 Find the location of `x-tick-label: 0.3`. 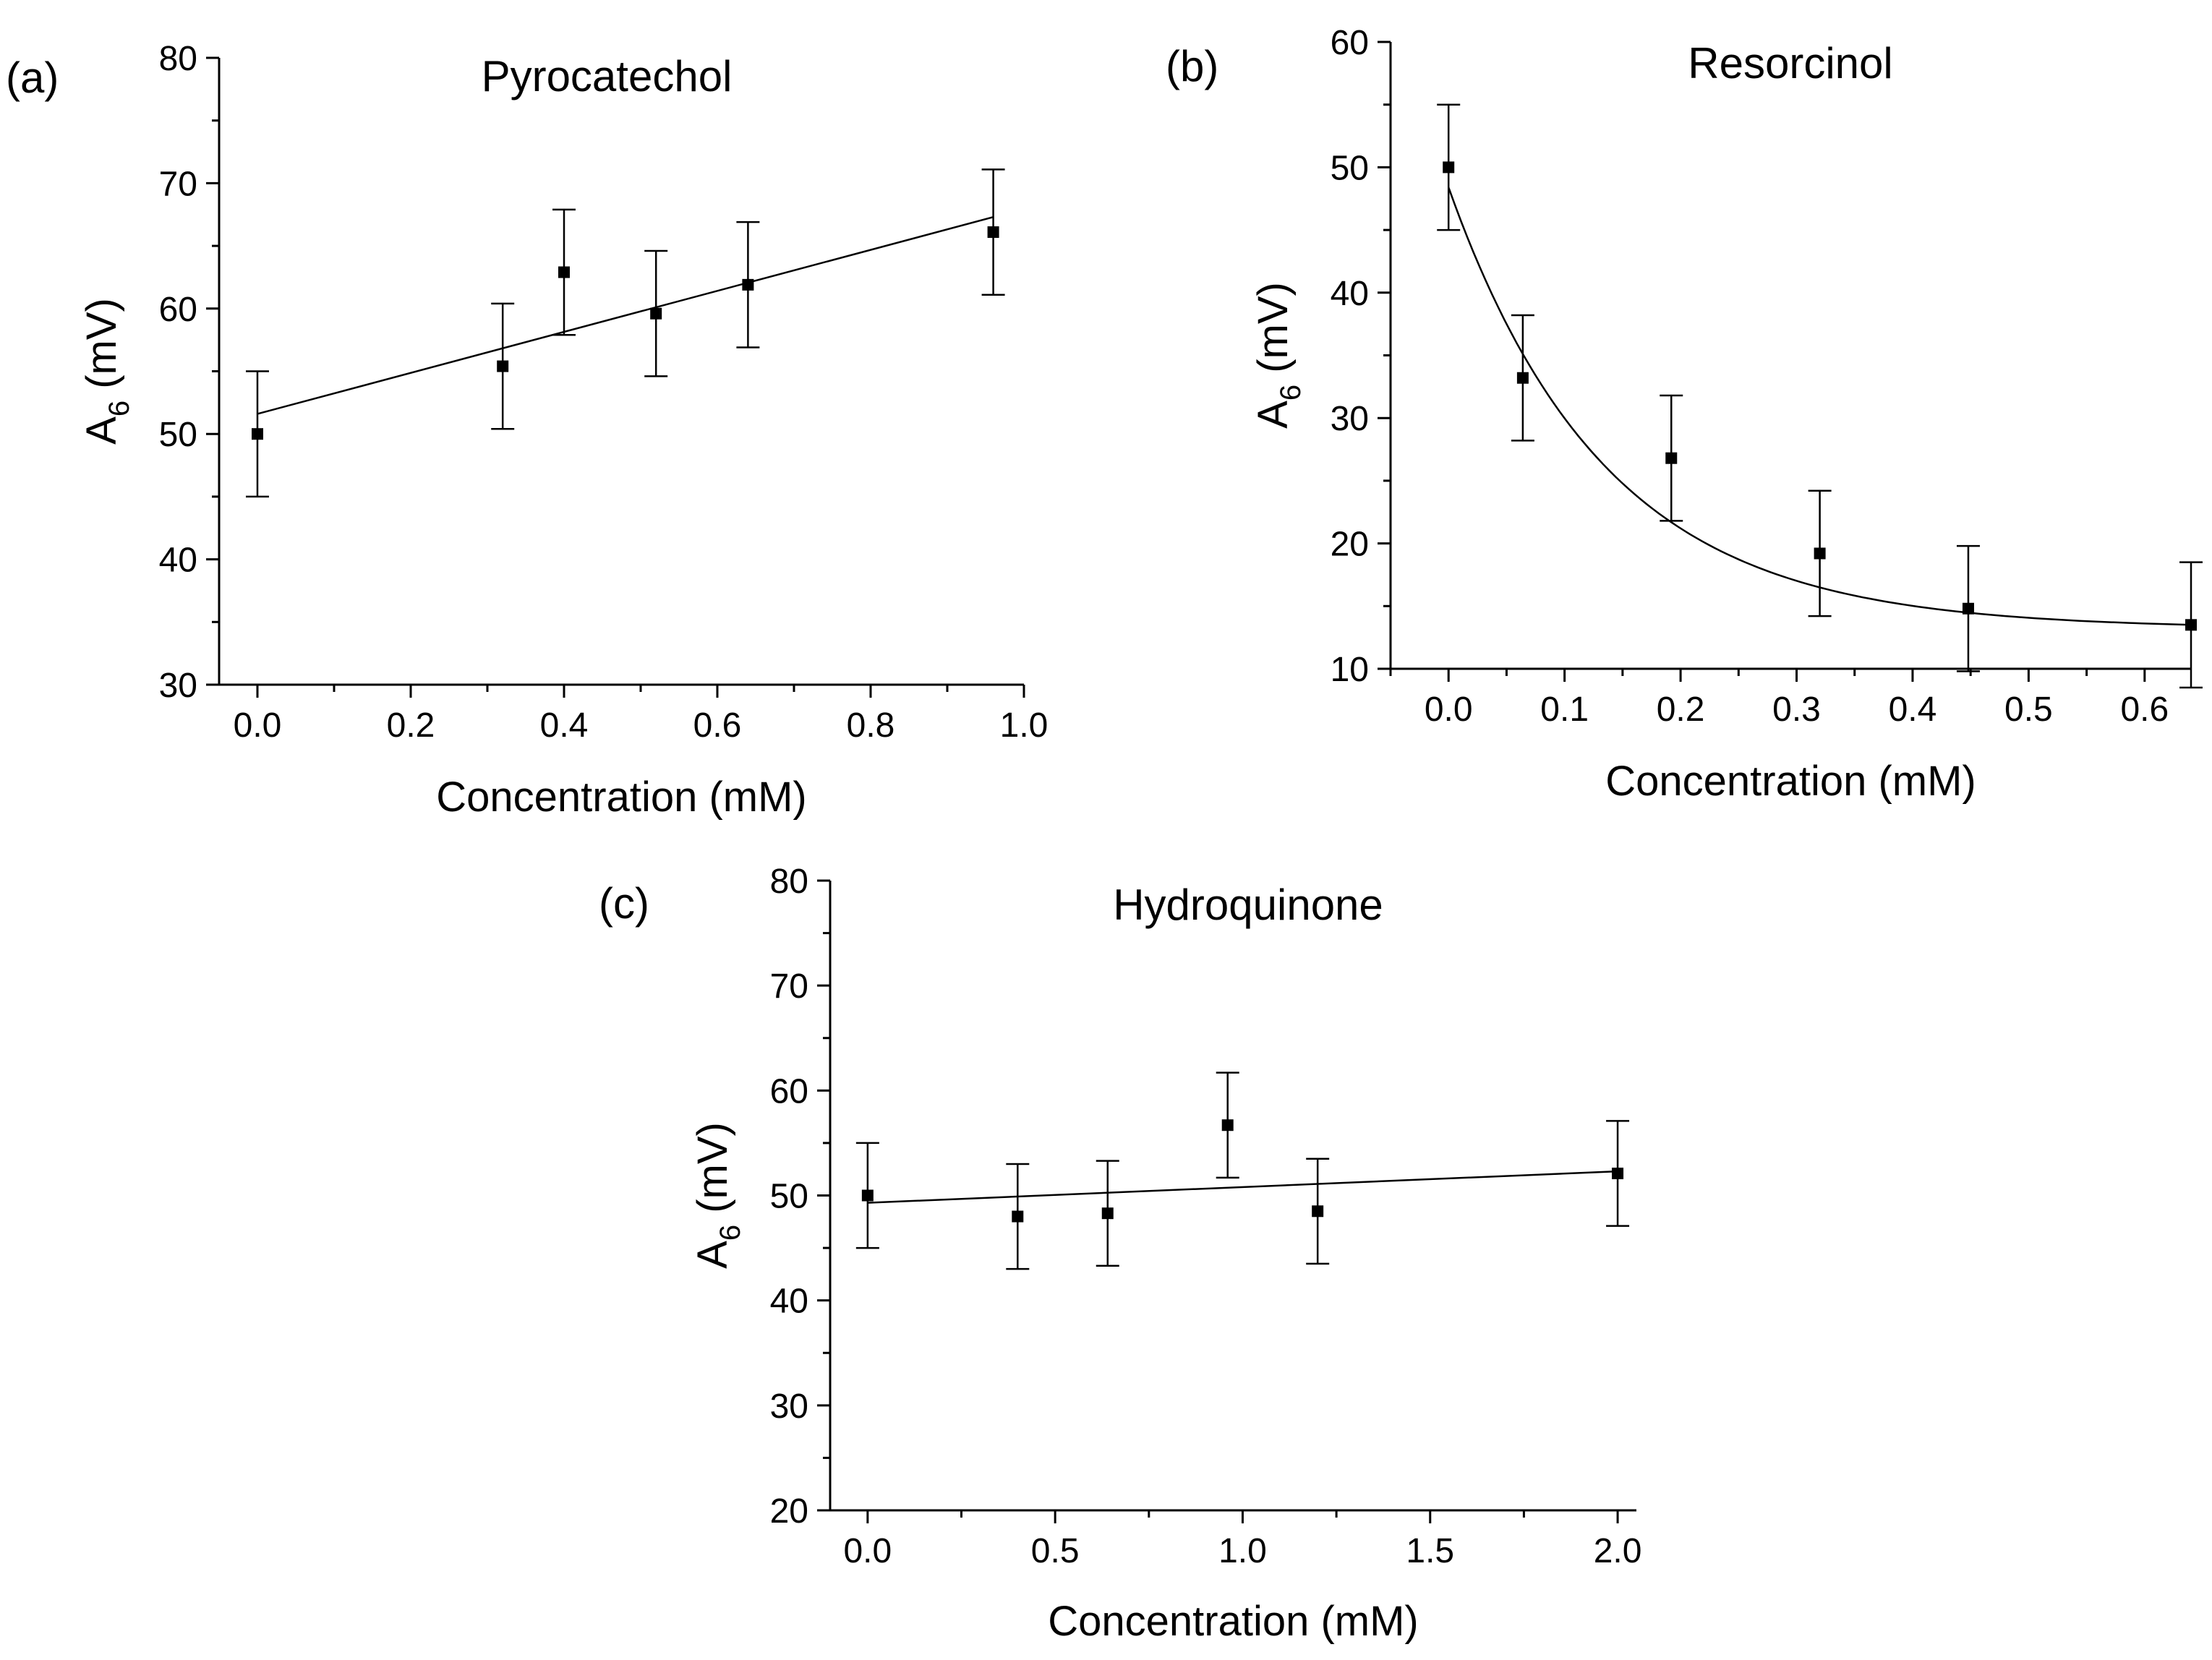

x-tick-label: 0.3 is located at coordinates (1796, 709).